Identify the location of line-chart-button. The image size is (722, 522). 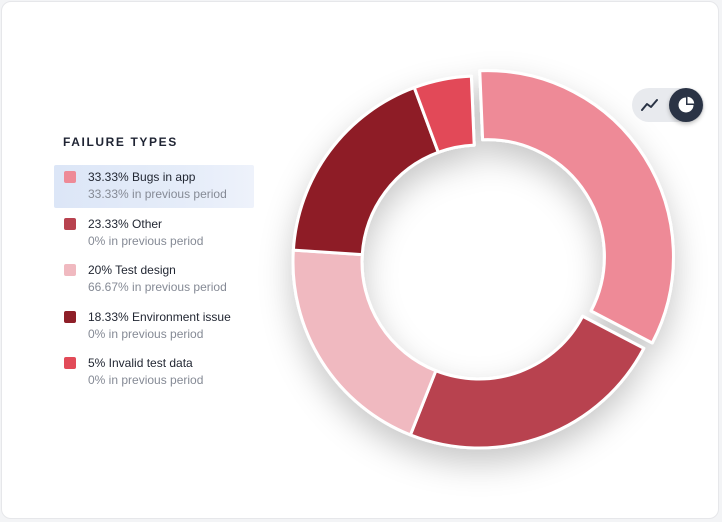
(650, 105).